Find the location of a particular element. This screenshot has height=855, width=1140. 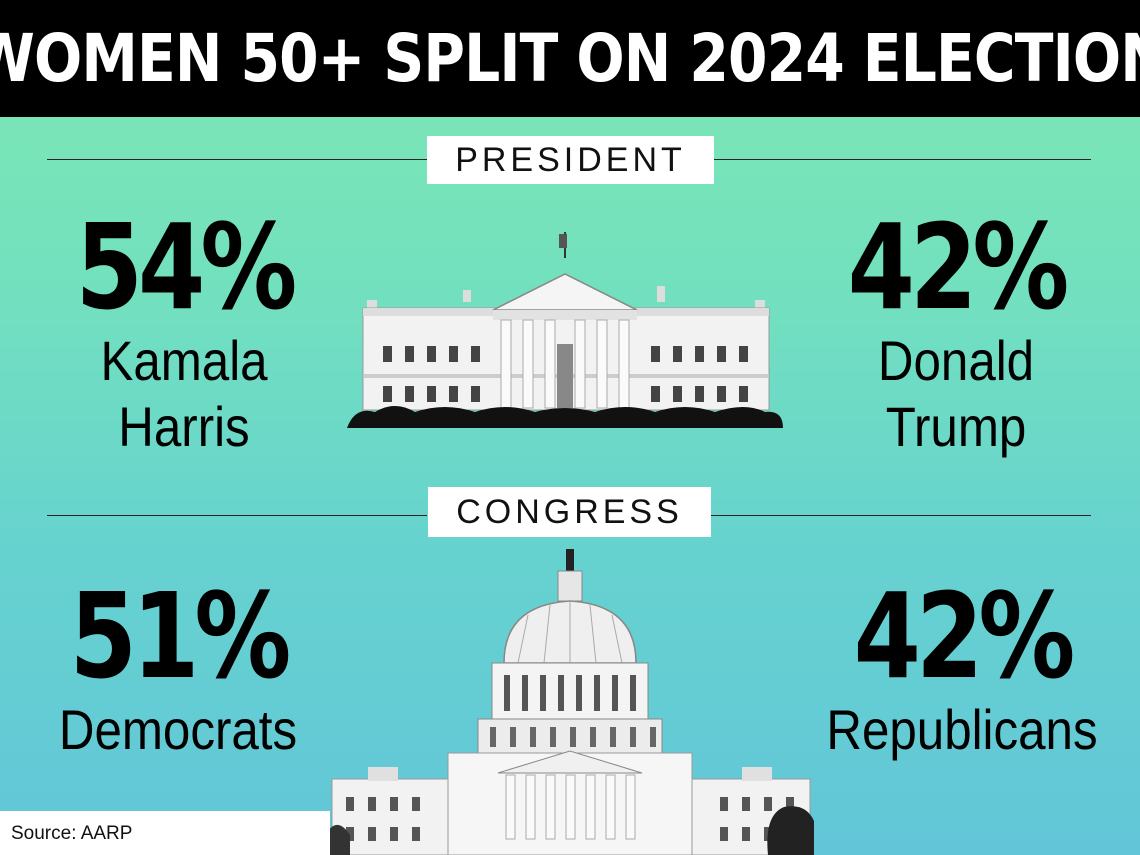

trump-first-name: Donald is located at coordinates (956, 360).